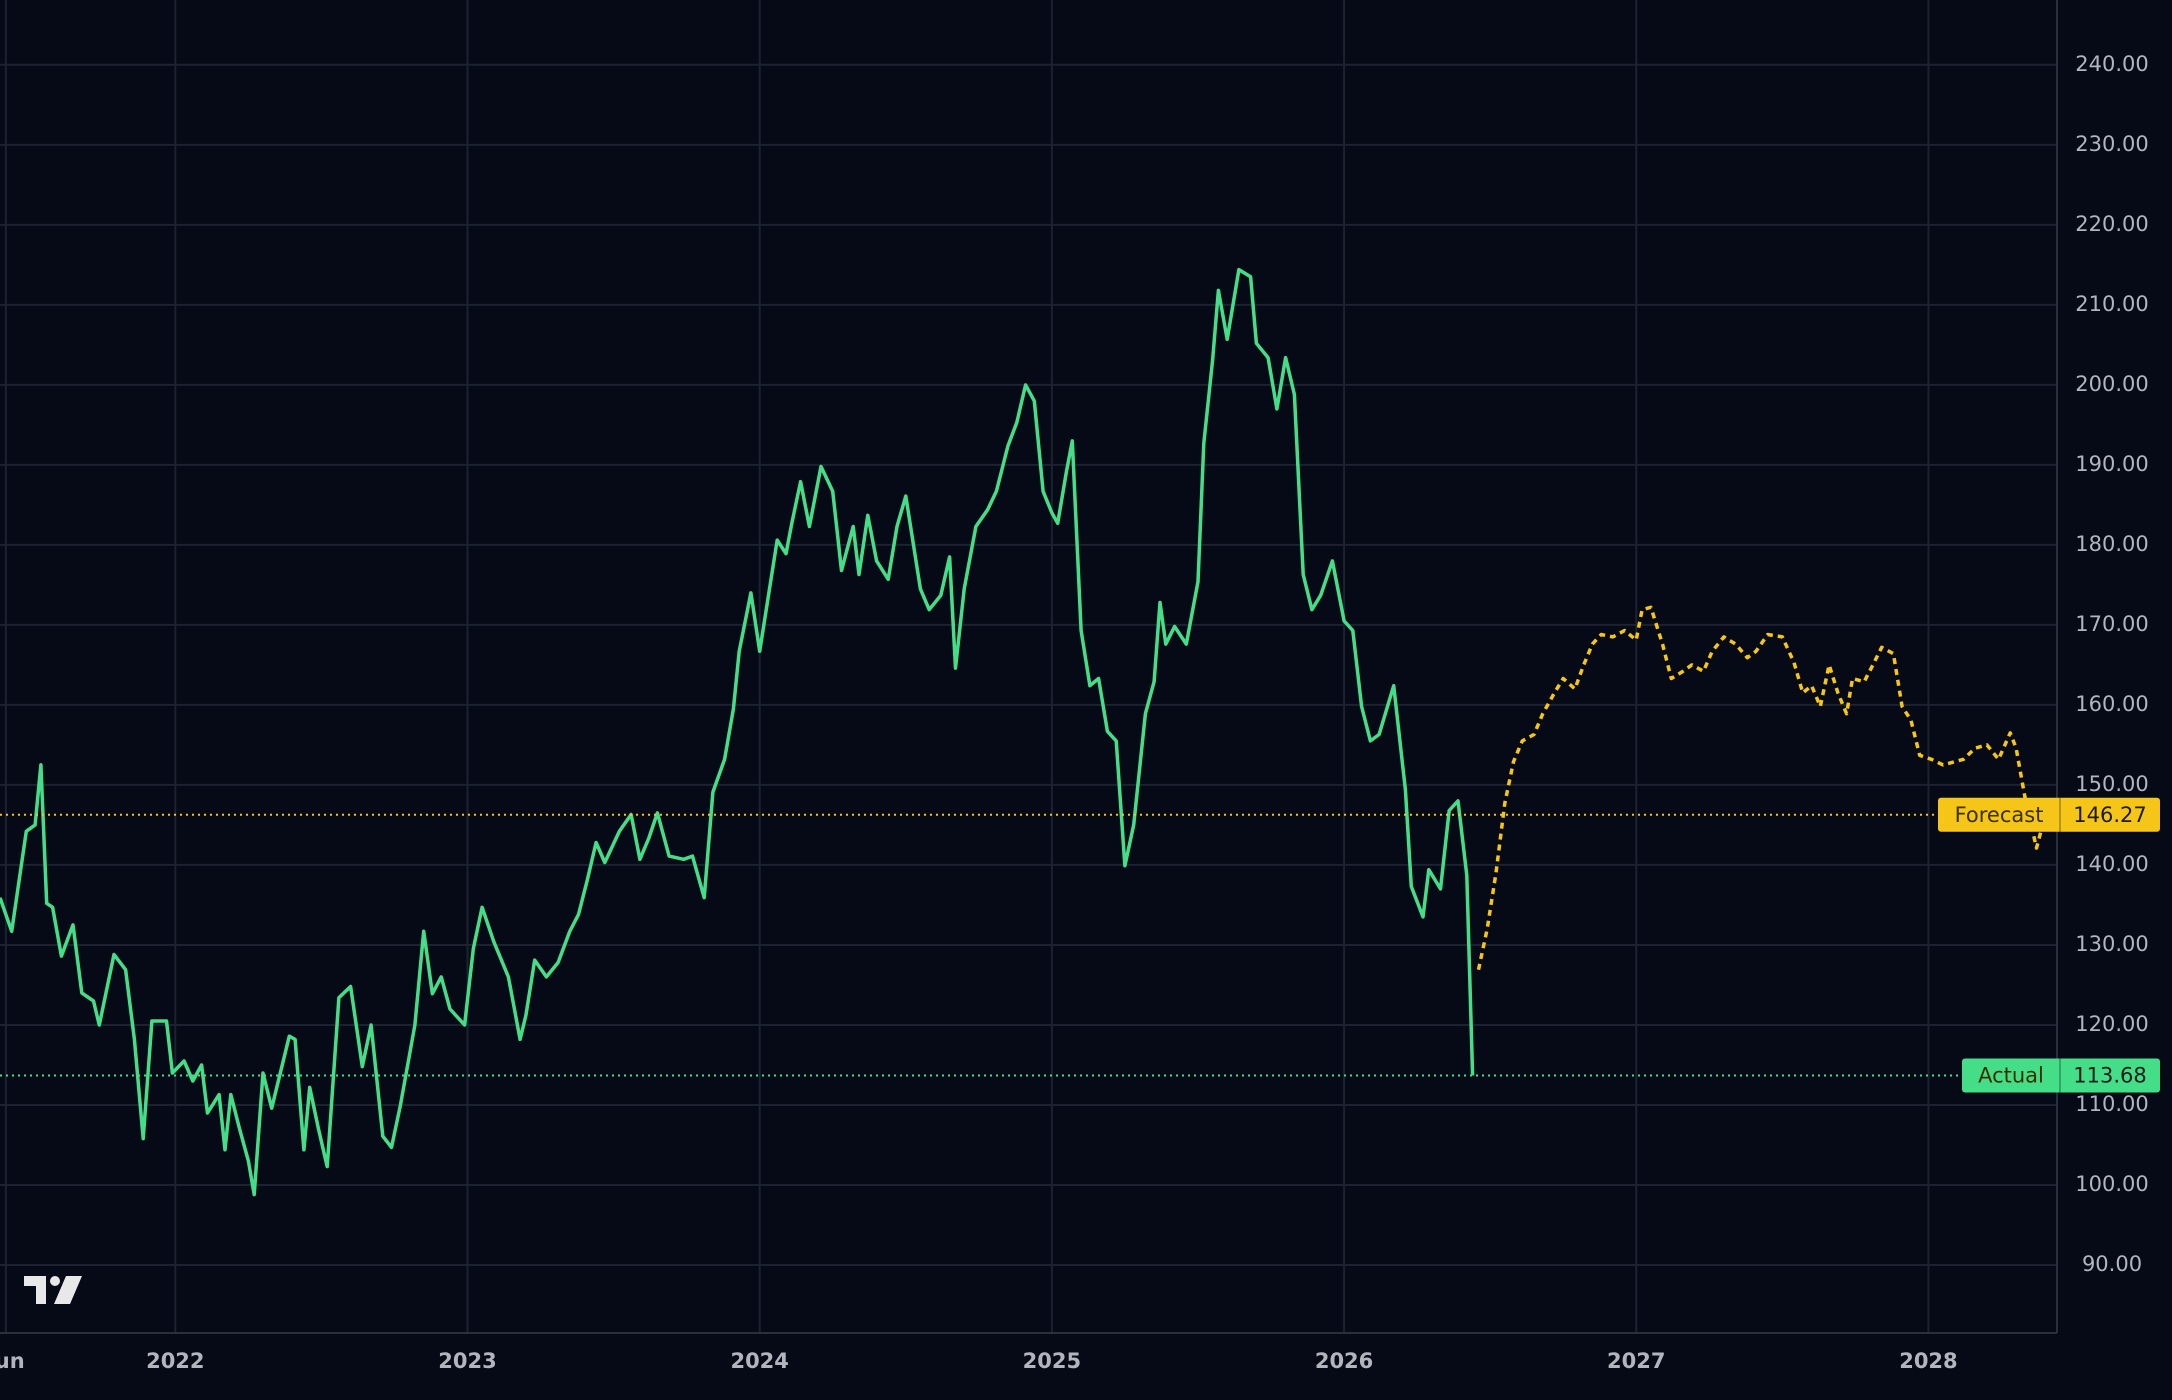 Image resolution: width=2172 pixels, height=1400 pixels. Describe the element at coordinates (759, 1361) in the screenshot. I see `x-tick-label: 2024` at that location.